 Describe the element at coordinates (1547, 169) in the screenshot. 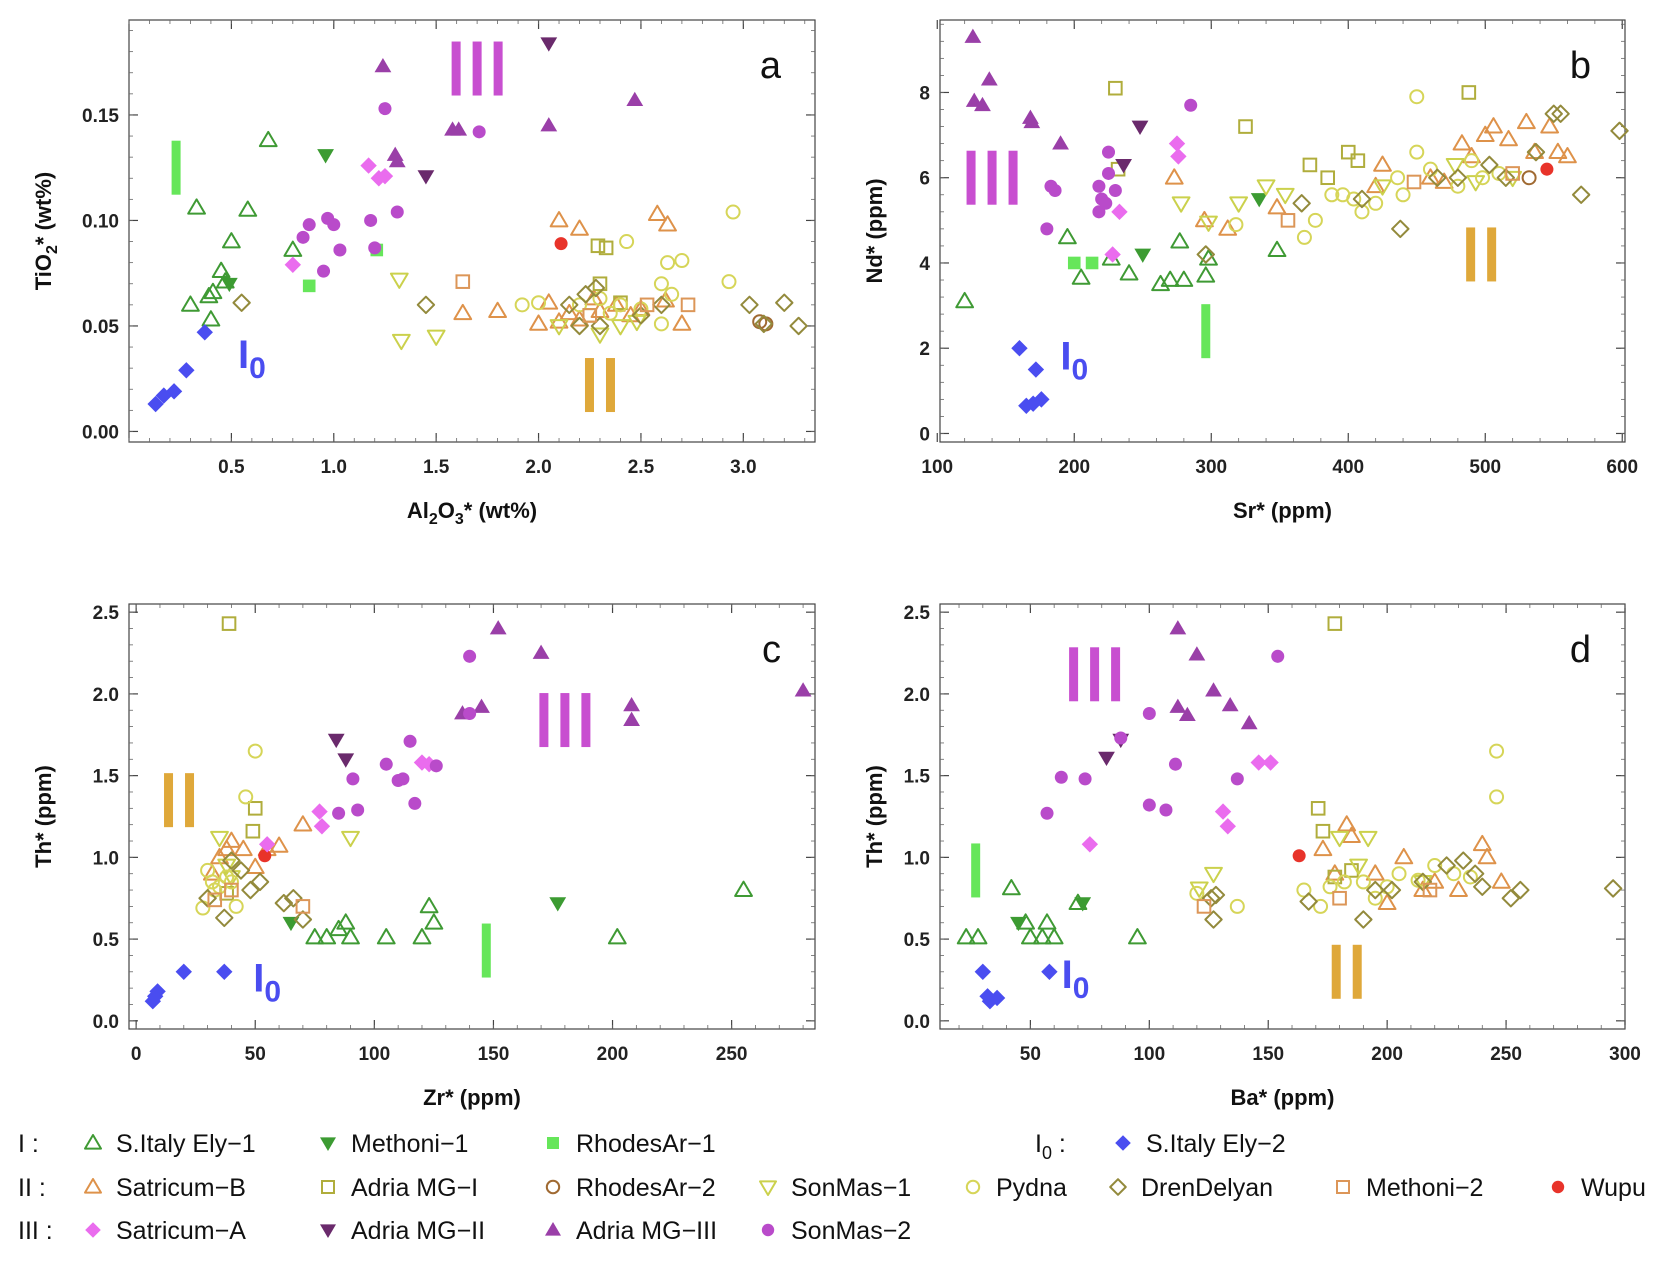

I see `data-point-wupu` at that location.